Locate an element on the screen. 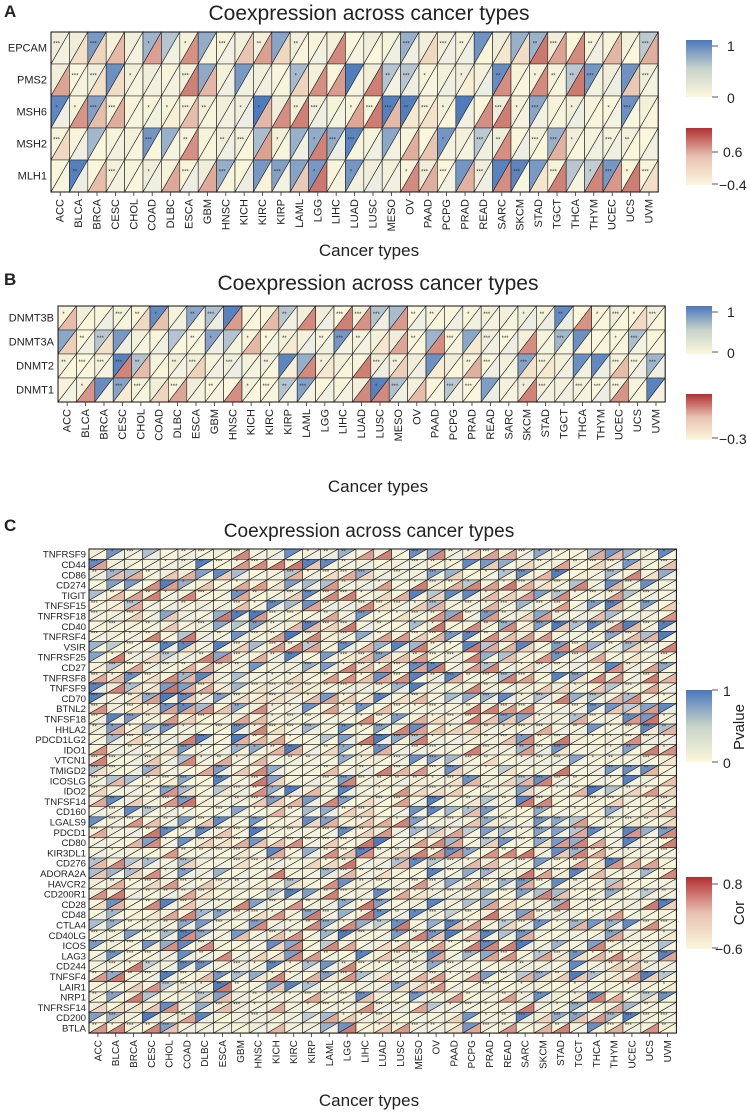 This screenshot has height=1112, width=747. panel-c-cor-tick-max: 0.8 is located at coordinates (733, 884).